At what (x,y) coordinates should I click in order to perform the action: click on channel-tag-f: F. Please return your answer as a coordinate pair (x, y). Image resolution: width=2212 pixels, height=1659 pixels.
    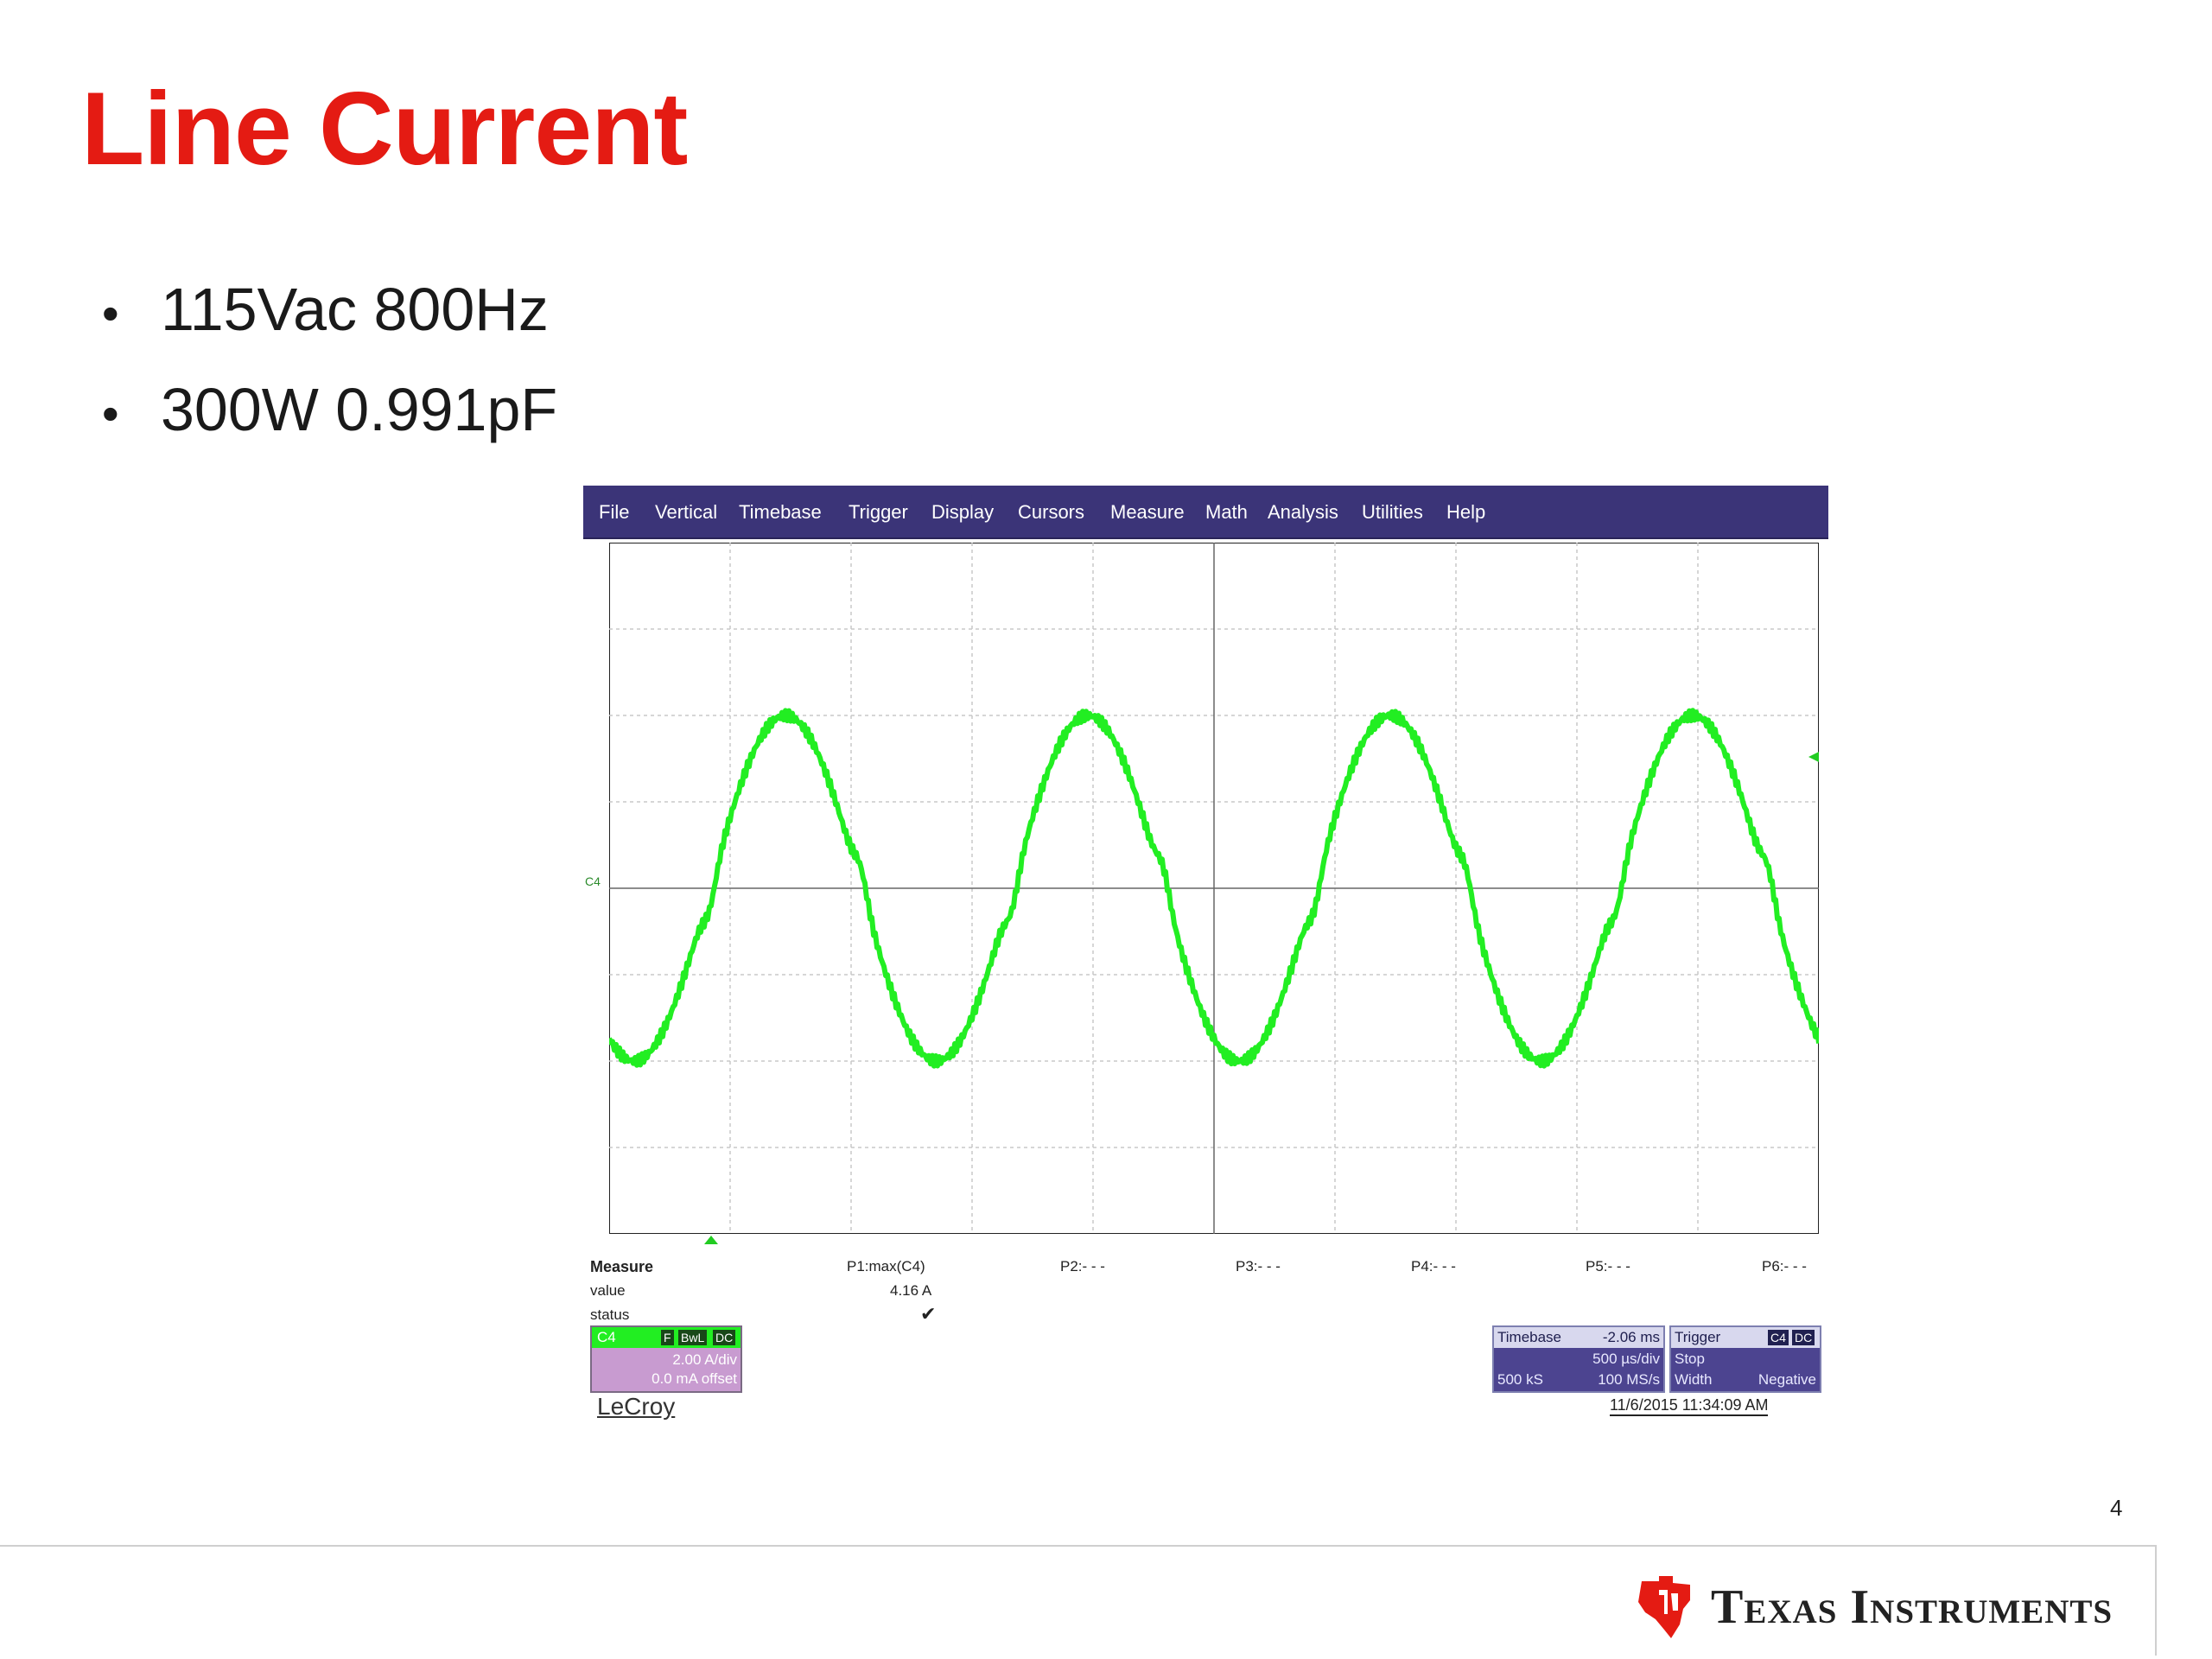
    Looking at the image, I should click on (667, 1337).